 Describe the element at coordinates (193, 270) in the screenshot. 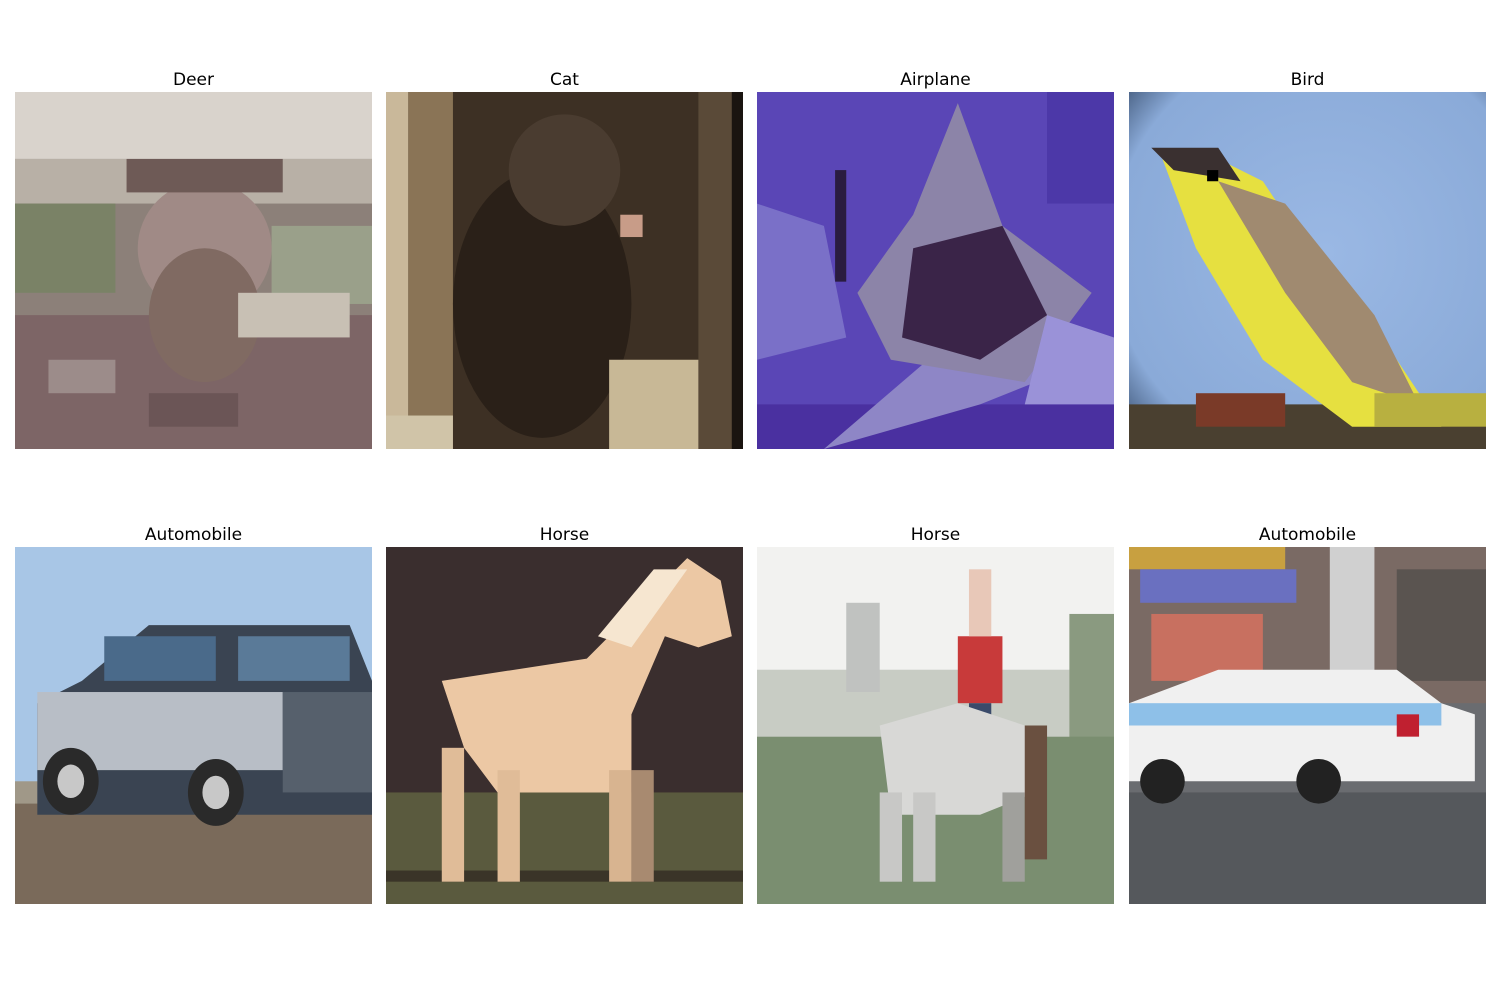

I see `deer-image` at that location.